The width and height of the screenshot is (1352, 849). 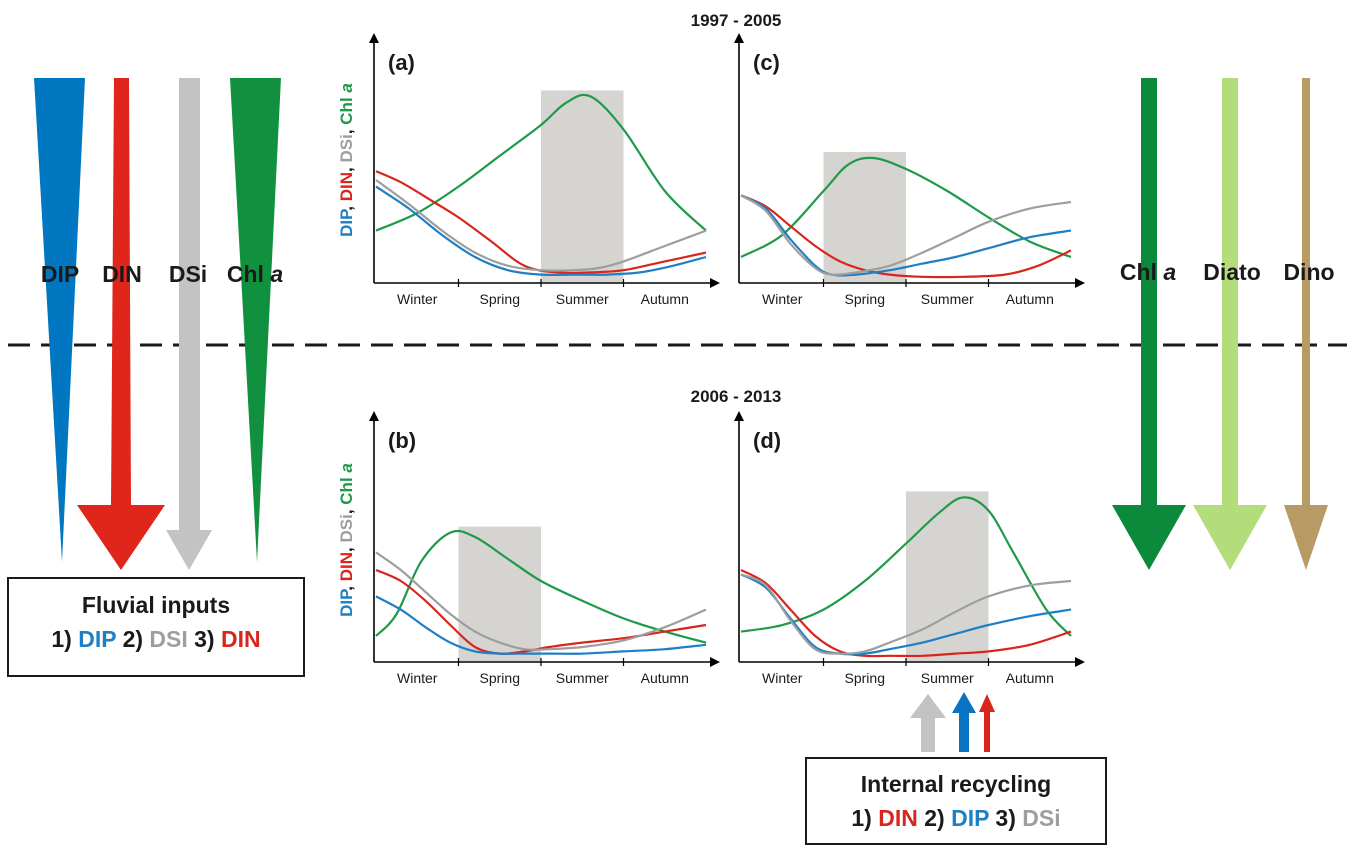 What do you see at coordinates (401, 62) in the screenshot?
I see `panel-title: (a)` at bounding box center [401, 62].